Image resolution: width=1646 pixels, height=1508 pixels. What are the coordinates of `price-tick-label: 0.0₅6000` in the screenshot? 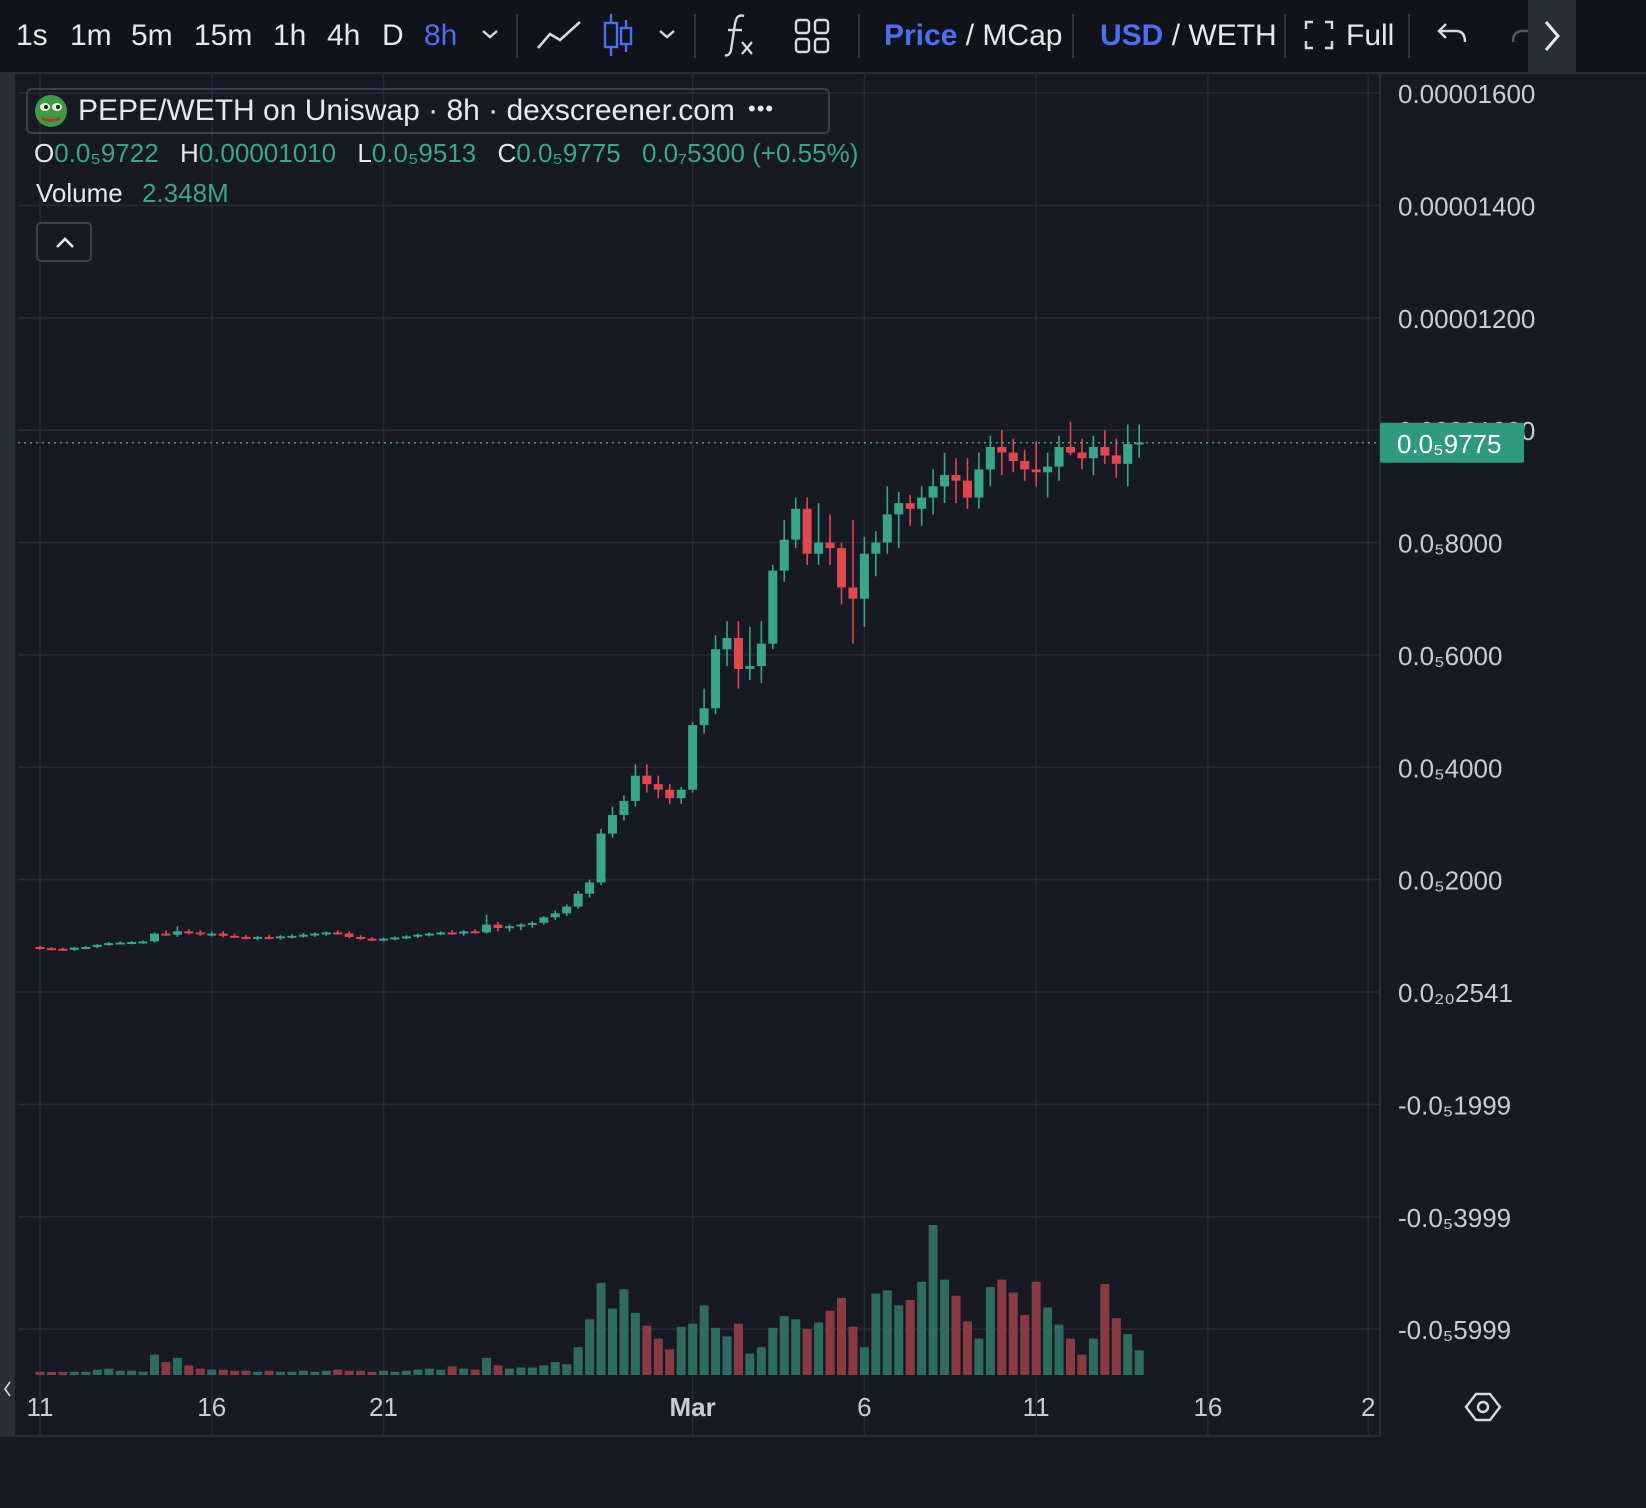 It's located at (1450, 656).